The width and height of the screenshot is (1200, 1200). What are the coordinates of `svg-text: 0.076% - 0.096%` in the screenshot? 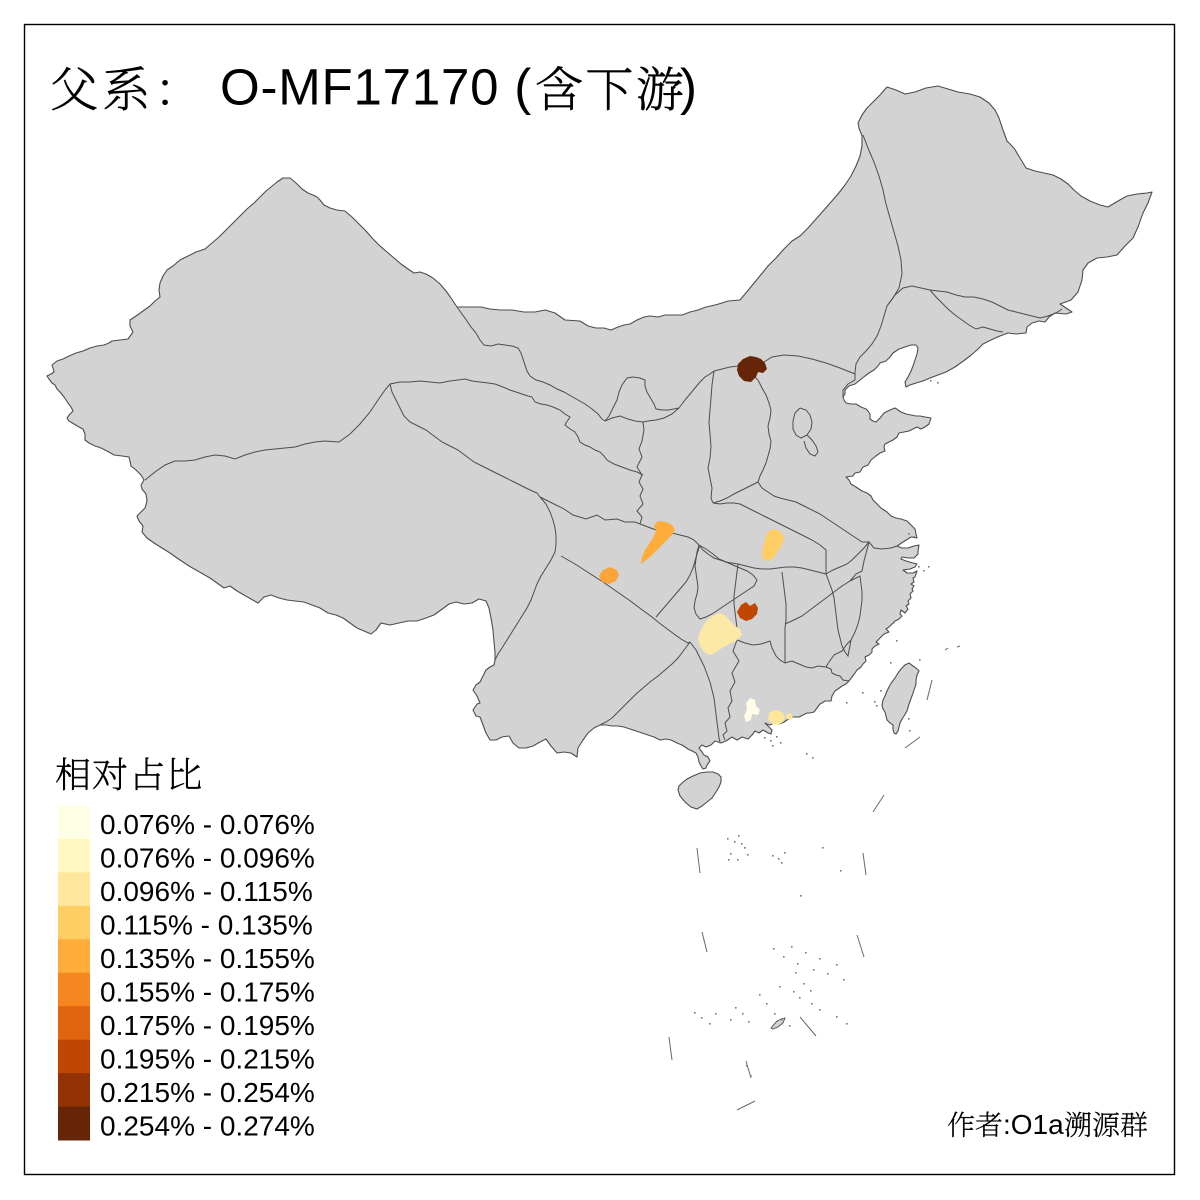 It's located at (207, 858).